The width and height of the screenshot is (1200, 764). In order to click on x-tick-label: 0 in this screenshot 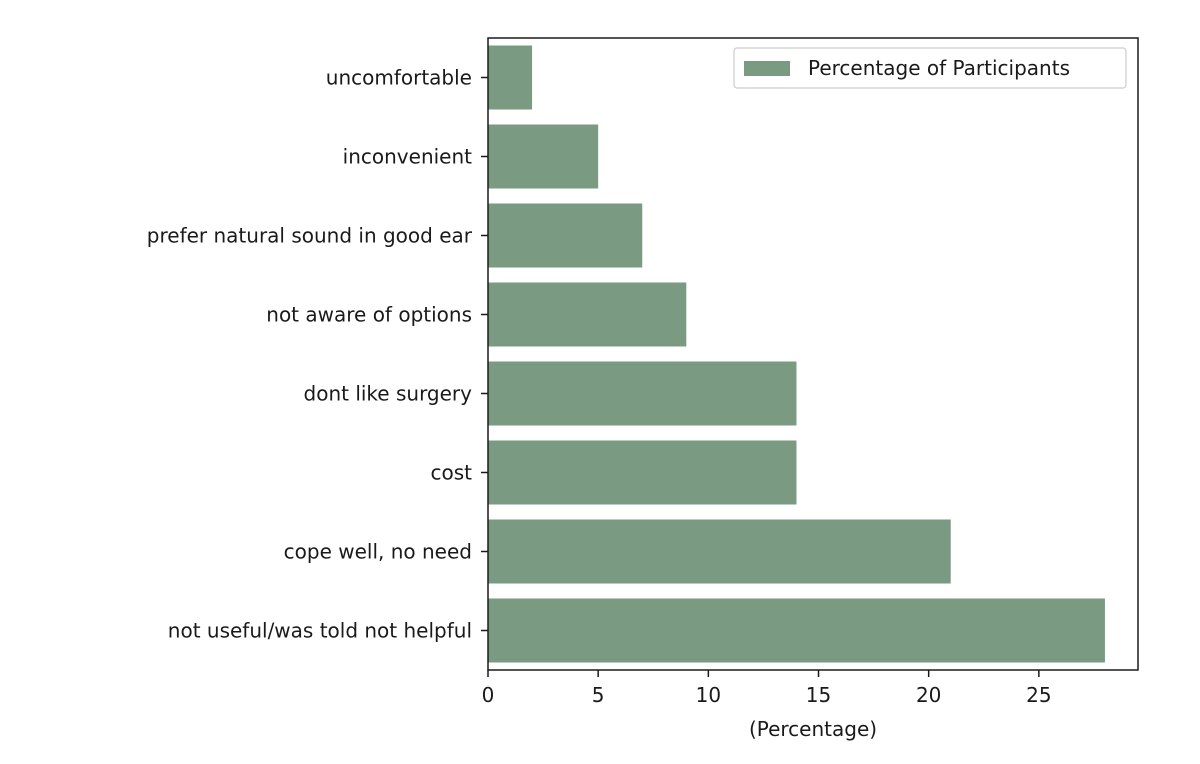, I will do `click(488, 695)`.